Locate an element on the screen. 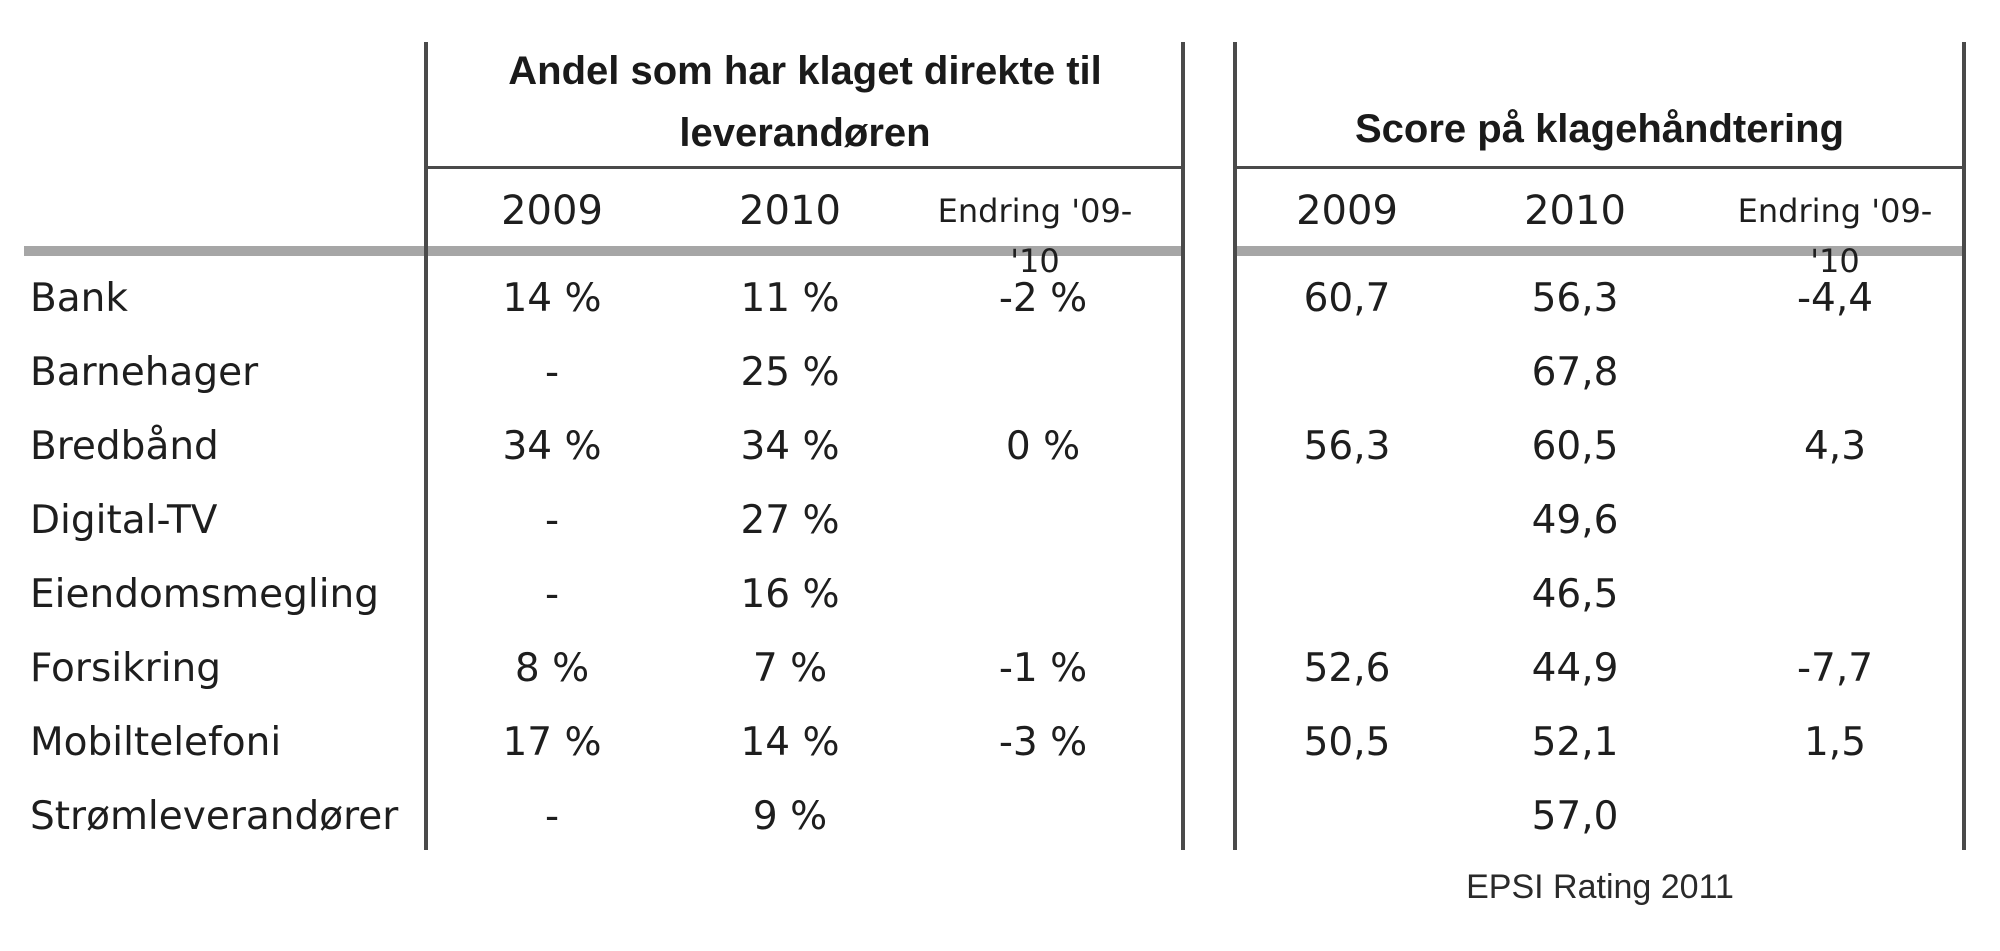 This screenshot has width=2000, height=951. header-double-rule-b is located at coordinates (804, 251).